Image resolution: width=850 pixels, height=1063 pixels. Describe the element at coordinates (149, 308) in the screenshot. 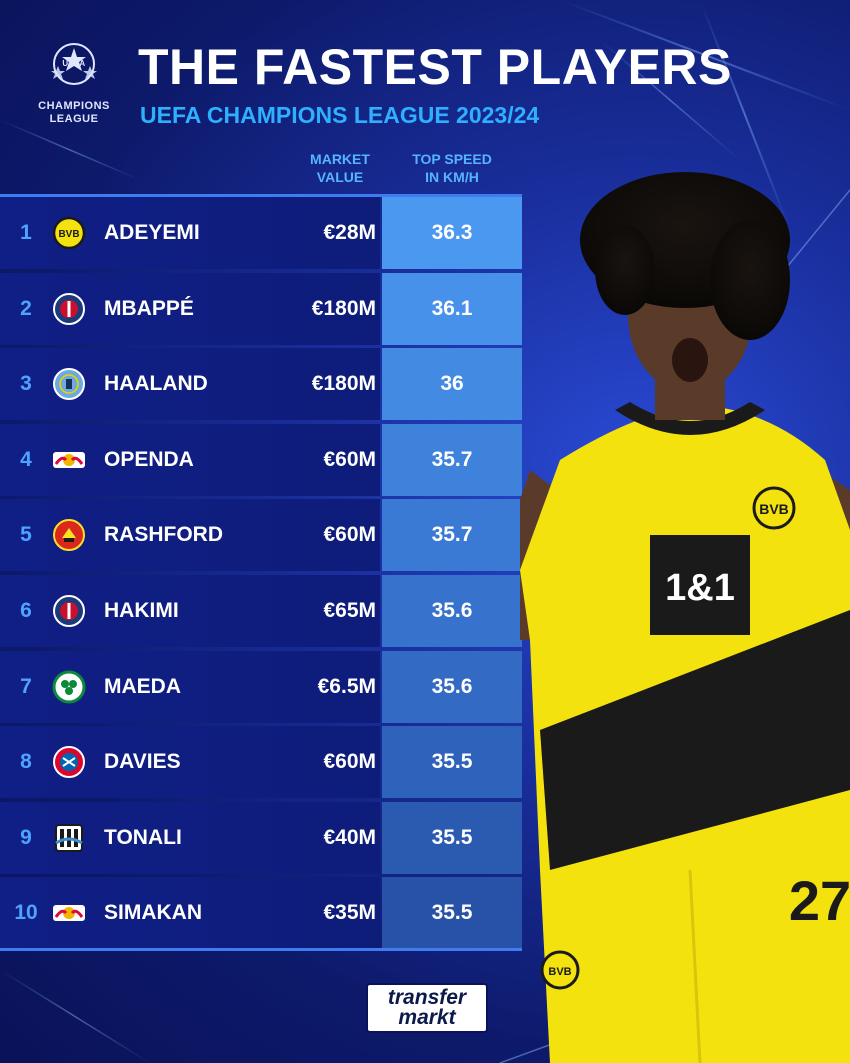

I see `player-name: MBAPPÉ` at that location.